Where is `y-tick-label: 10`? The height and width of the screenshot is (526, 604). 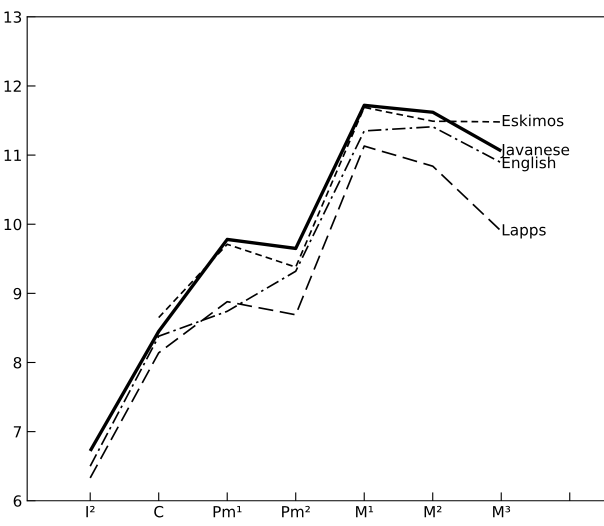 y-tick-label: 10 is located at coordinates (13, 224).